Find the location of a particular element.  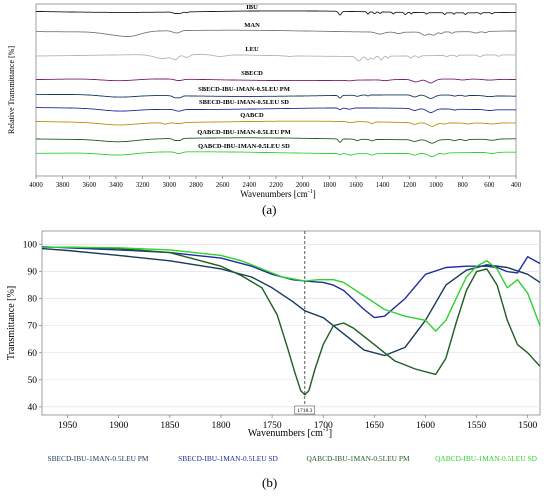

panel-b-y-tick-label: 90 is located at coordinates (33, 273).